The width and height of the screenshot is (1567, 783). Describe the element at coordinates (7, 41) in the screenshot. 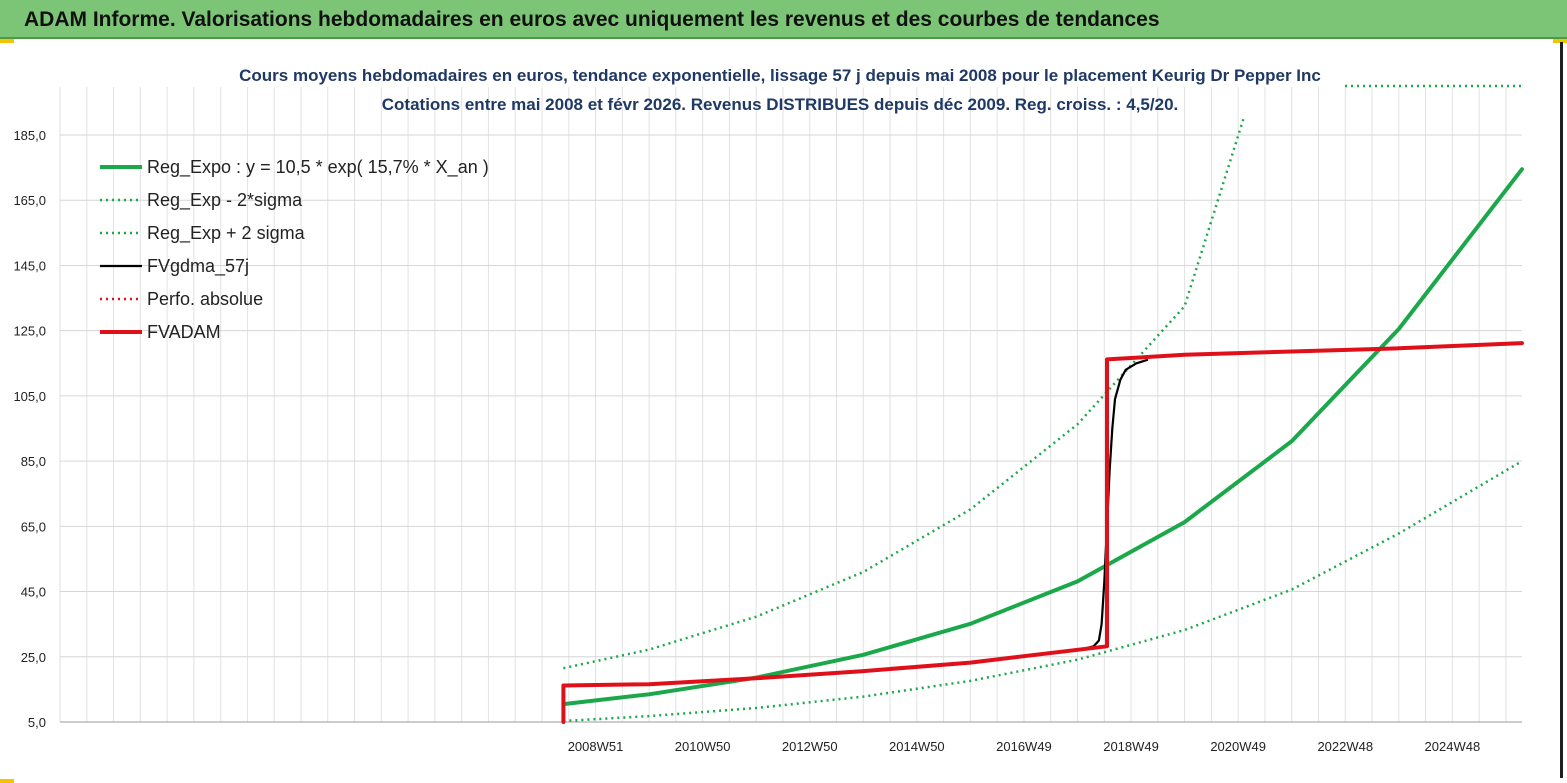

I see `corner-mark-left` at that location.